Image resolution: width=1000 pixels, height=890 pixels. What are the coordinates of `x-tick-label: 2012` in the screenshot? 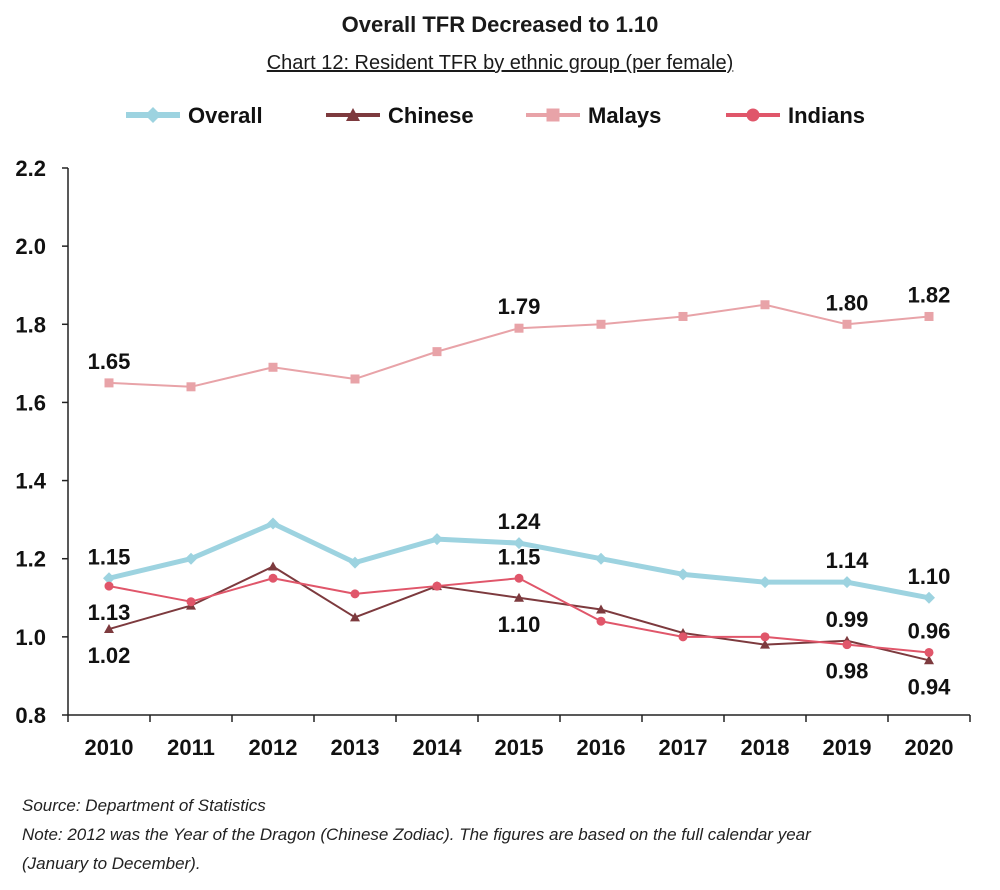 It's located at (273, 747).